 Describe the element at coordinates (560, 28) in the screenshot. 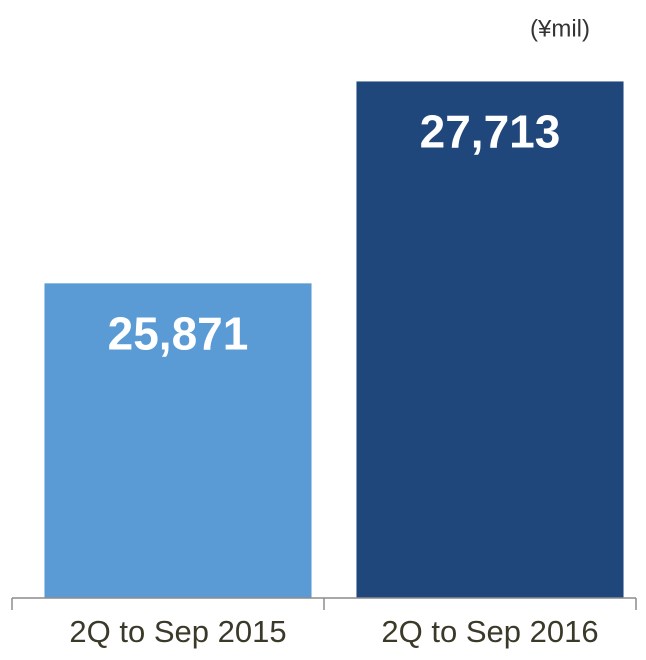

I see `unit-label: (¥mil)` at that location.